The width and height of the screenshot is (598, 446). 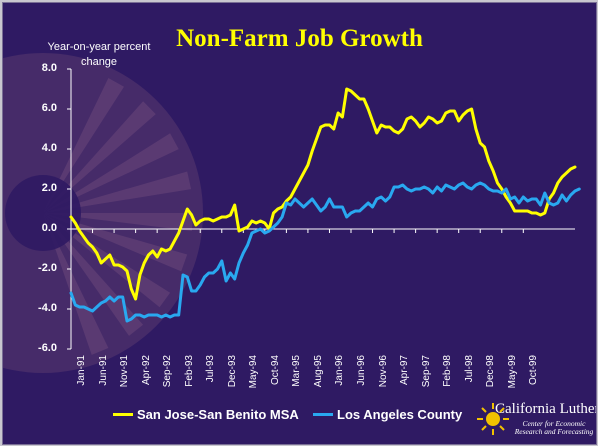 I want to click on y-tick-label: 8.0, so click(x=49, y=68).